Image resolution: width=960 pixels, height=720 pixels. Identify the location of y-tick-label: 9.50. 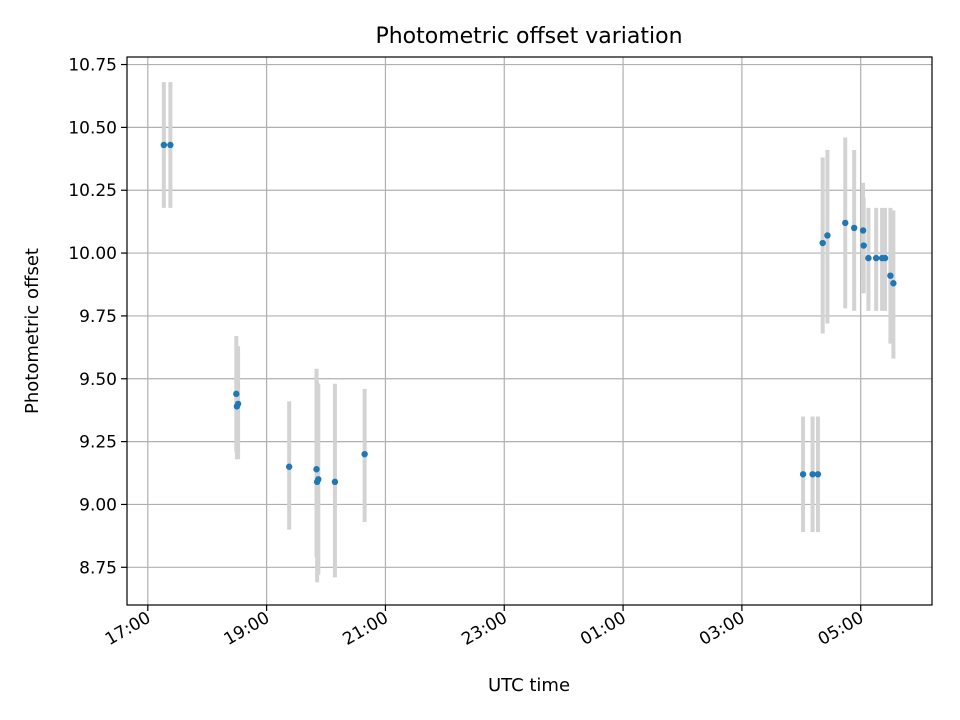
(98, 380).